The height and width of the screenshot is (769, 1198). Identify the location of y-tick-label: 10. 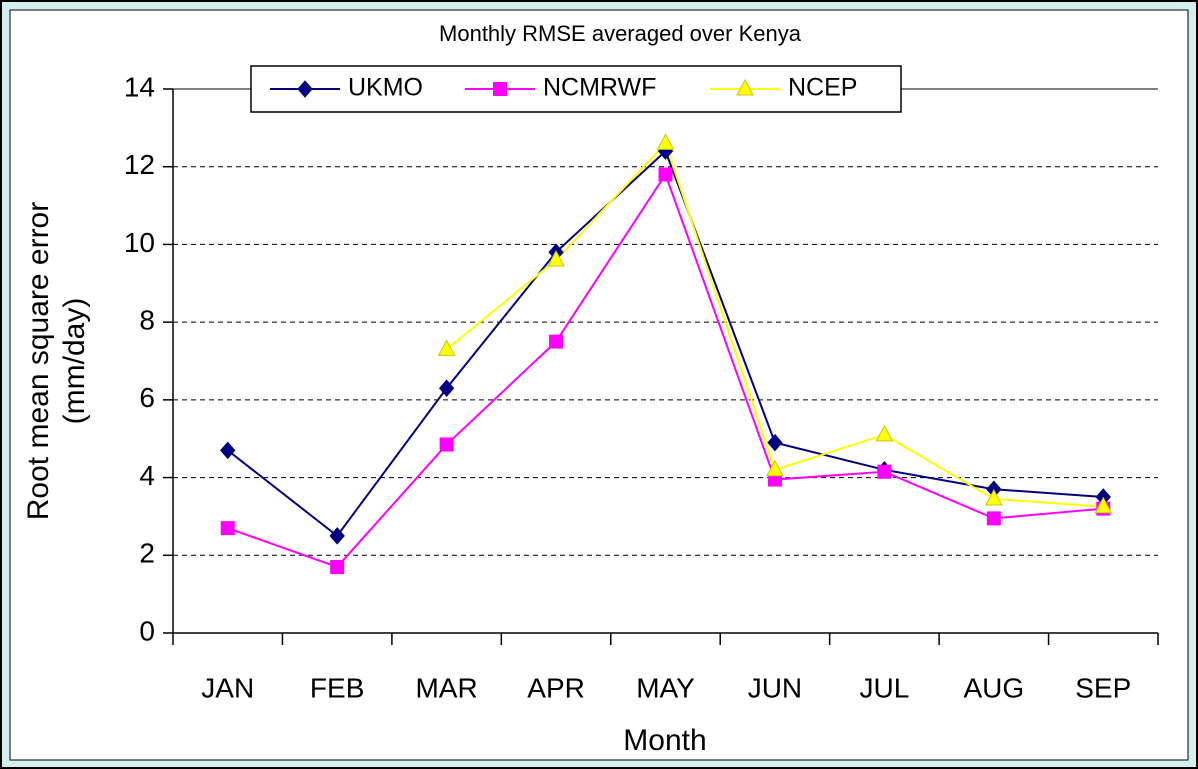
(139, 242).